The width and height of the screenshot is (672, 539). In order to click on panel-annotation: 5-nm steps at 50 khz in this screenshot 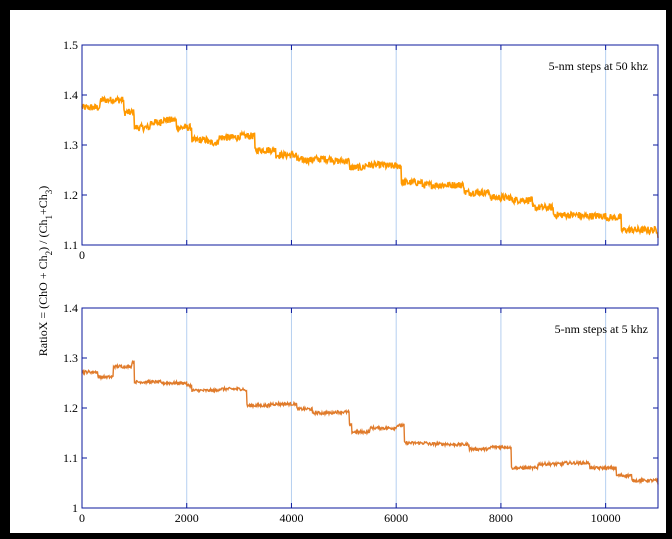, I will do `click(598, 66)`.